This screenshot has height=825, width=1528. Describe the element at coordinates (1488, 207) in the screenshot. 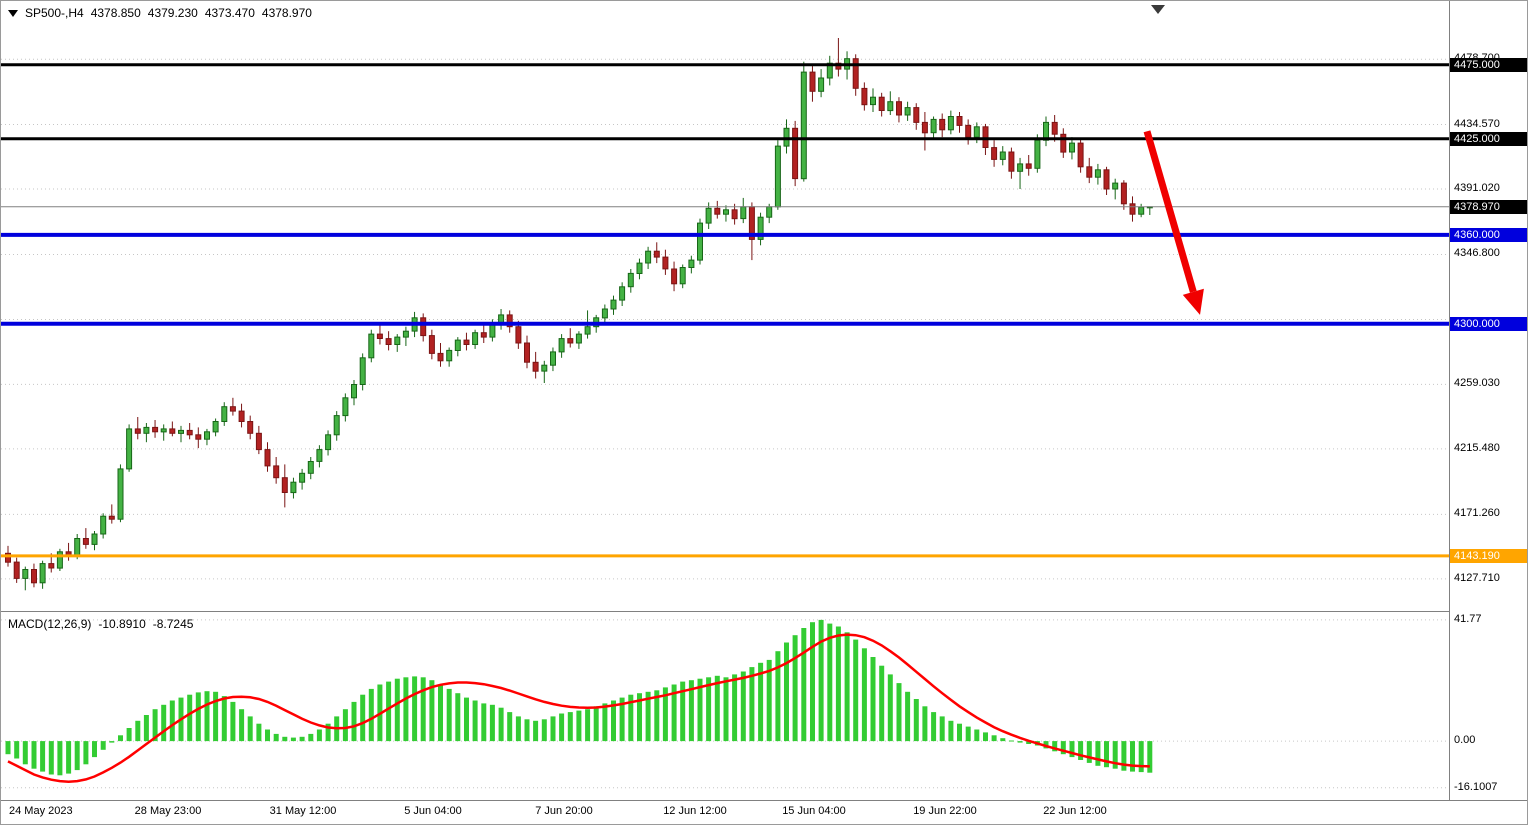

I see `current-price-label: 4378.970` at that location.